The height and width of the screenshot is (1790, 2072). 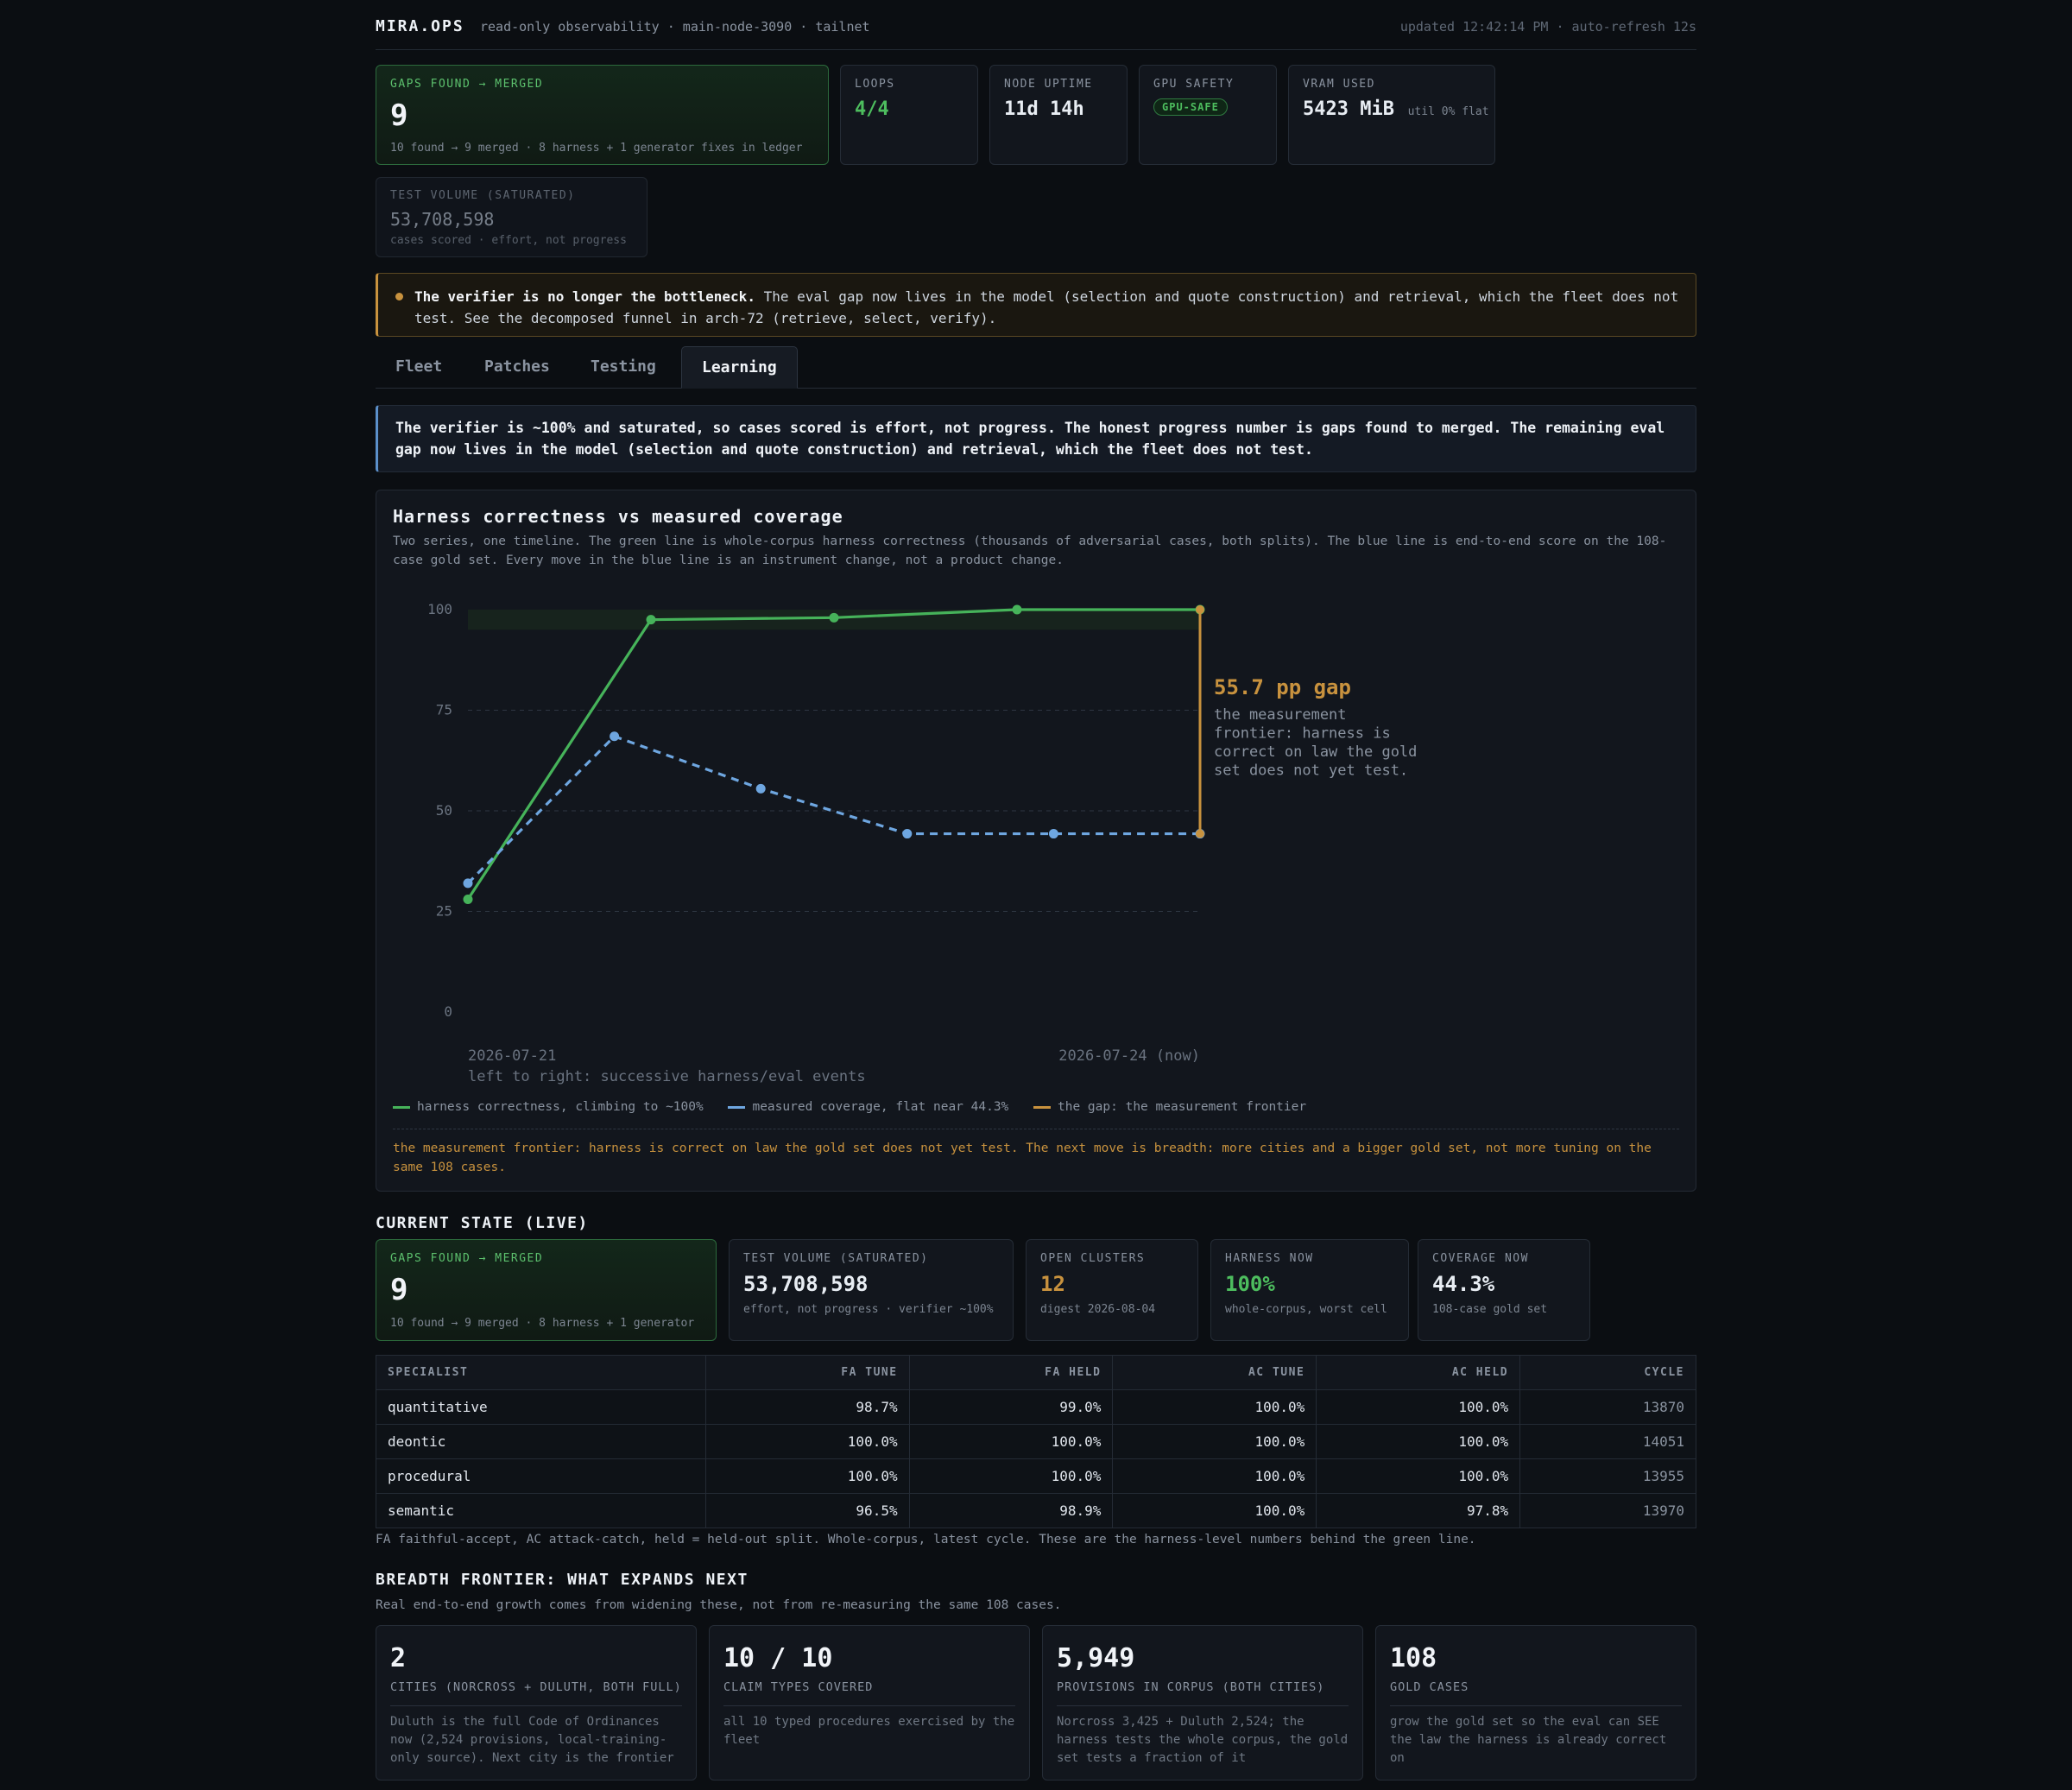 What do you see at coordinates (1036, 367) in the screenshot?
I see `tab-bar: Fleet Patches Testing Learning` at bounding box center [1036, 367].